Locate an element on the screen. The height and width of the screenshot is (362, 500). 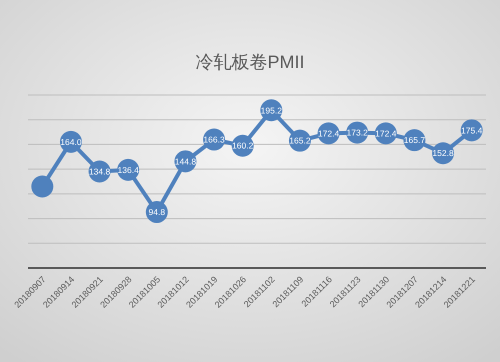
data-label: 166.3 is located at coordinates (214, 139).